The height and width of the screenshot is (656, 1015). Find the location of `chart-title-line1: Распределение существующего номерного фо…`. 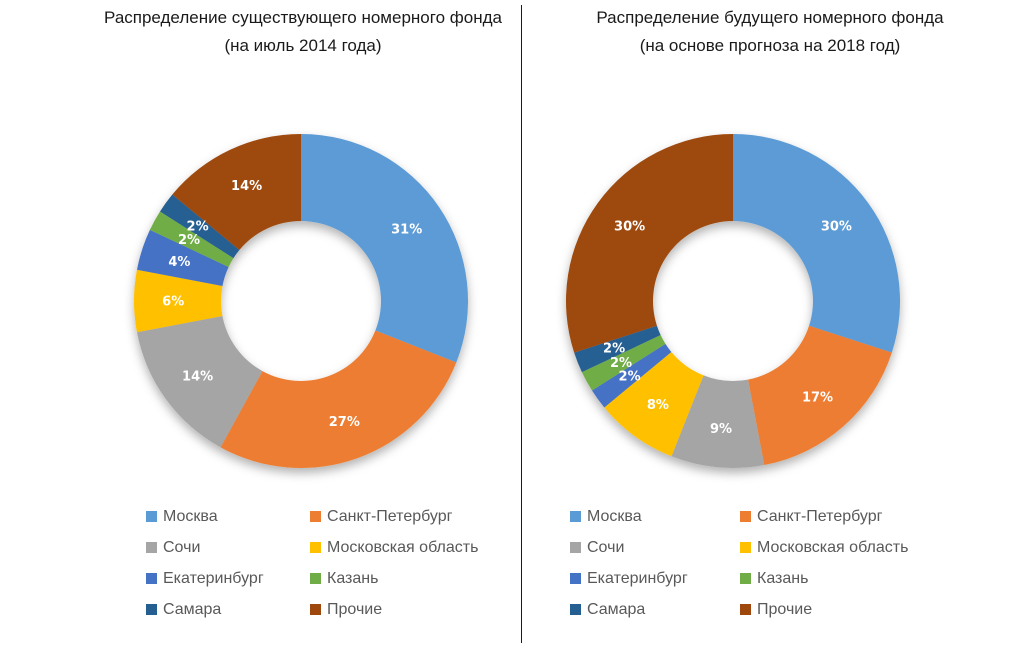

chart-title-line1: Распределение существующего номерного фо… is located at coordinates (303, 17).